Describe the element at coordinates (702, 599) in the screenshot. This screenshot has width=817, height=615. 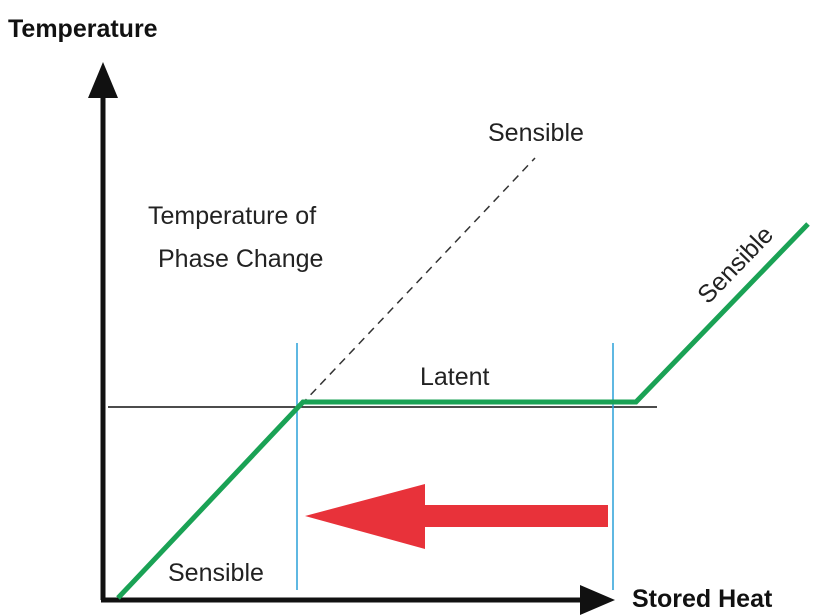
I see `x-axis-label: Stored Heat` at that location.